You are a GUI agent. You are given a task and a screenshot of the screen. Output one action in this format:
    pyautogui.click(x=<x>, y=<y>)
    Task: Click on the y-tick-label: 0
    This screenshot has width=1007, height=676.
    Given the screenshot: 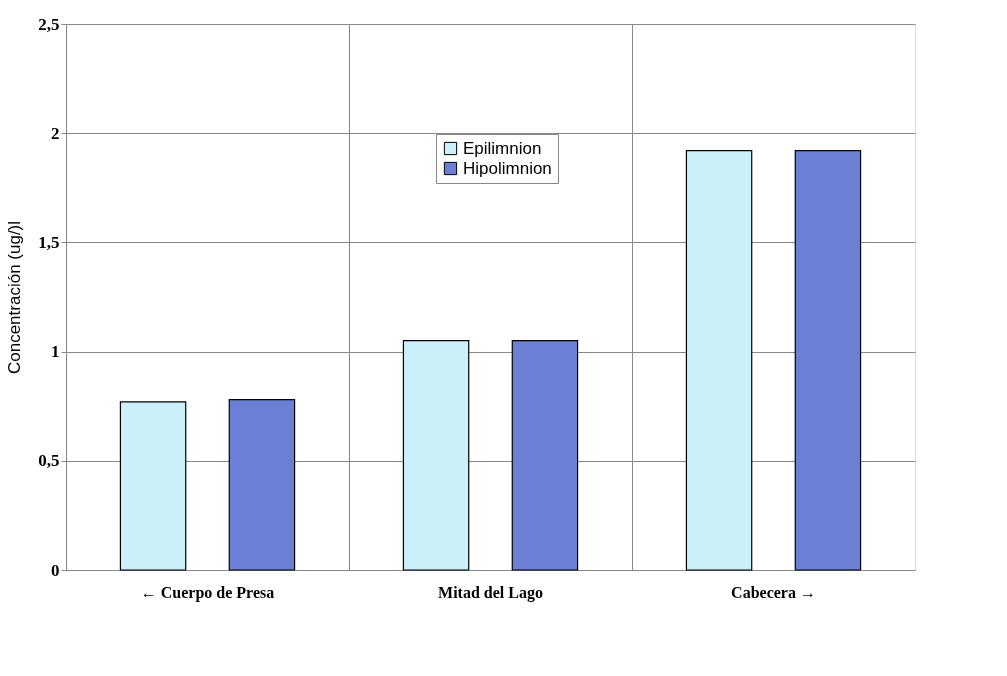 What is the action you would take?
    pyautogui.click(x=55, y=570)
    